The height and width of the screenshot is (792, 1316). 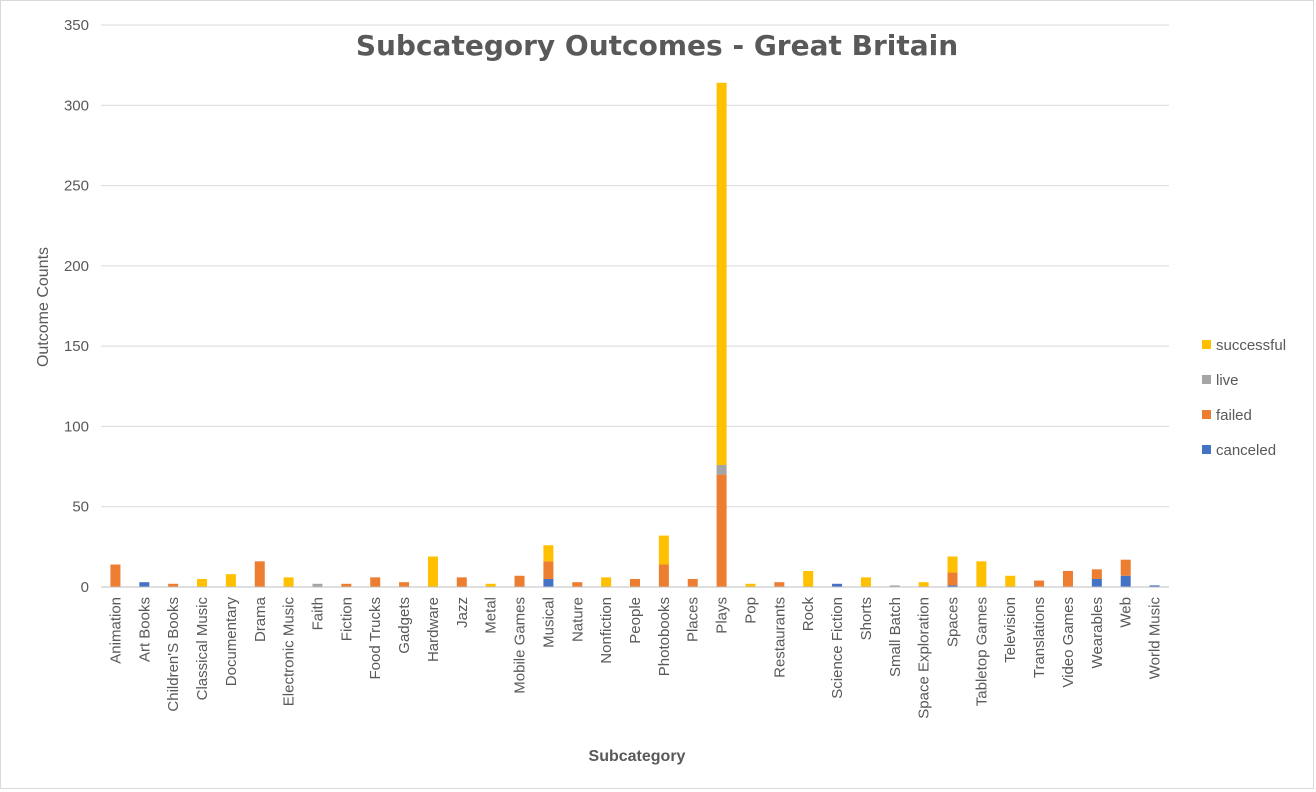 I want to click on x-tick-label: Musical, so click(x=548, y=622).